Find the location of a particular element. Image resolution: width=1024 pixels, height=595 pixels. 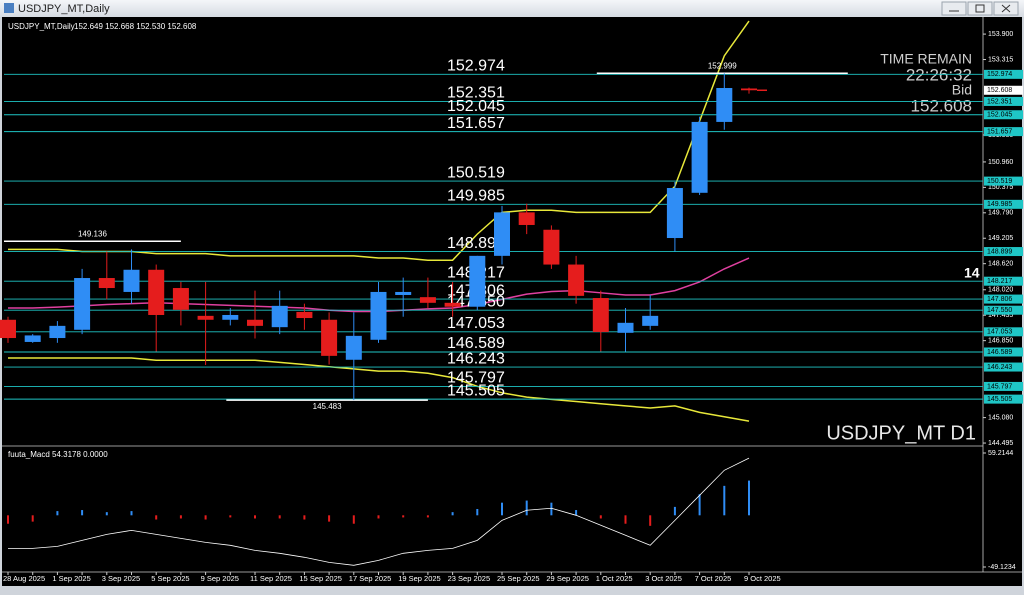

restore-button is located at coordinates (980, 8).